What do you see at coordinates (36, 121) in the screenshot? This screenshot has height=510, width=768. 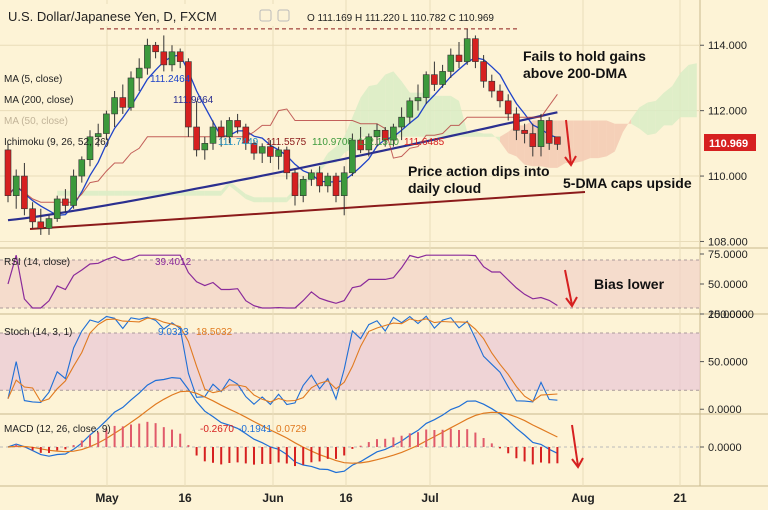 I see `legend-ma50: MA (50, close)` at bounding box center [36, 121].